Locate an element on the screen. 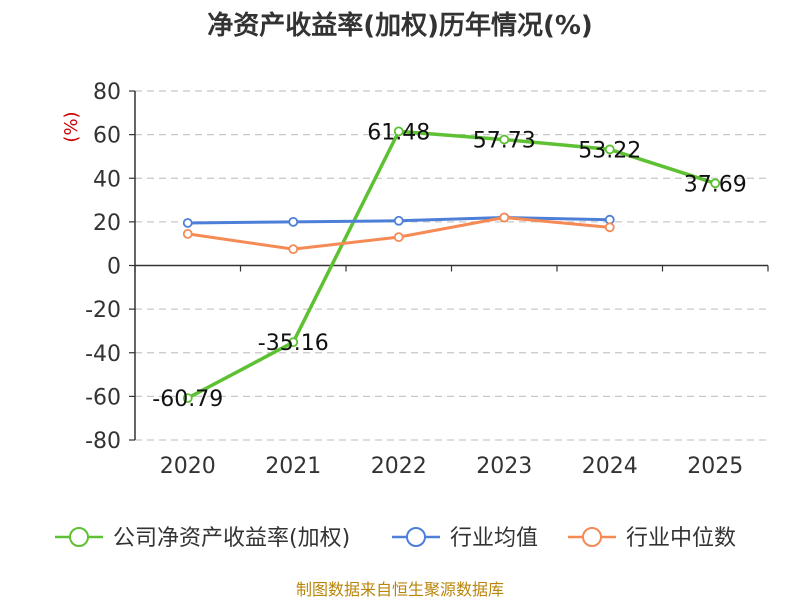 The width and height of the screenshot is (800, 600). data-label: 61.48 is located at coordinates (398, 132).